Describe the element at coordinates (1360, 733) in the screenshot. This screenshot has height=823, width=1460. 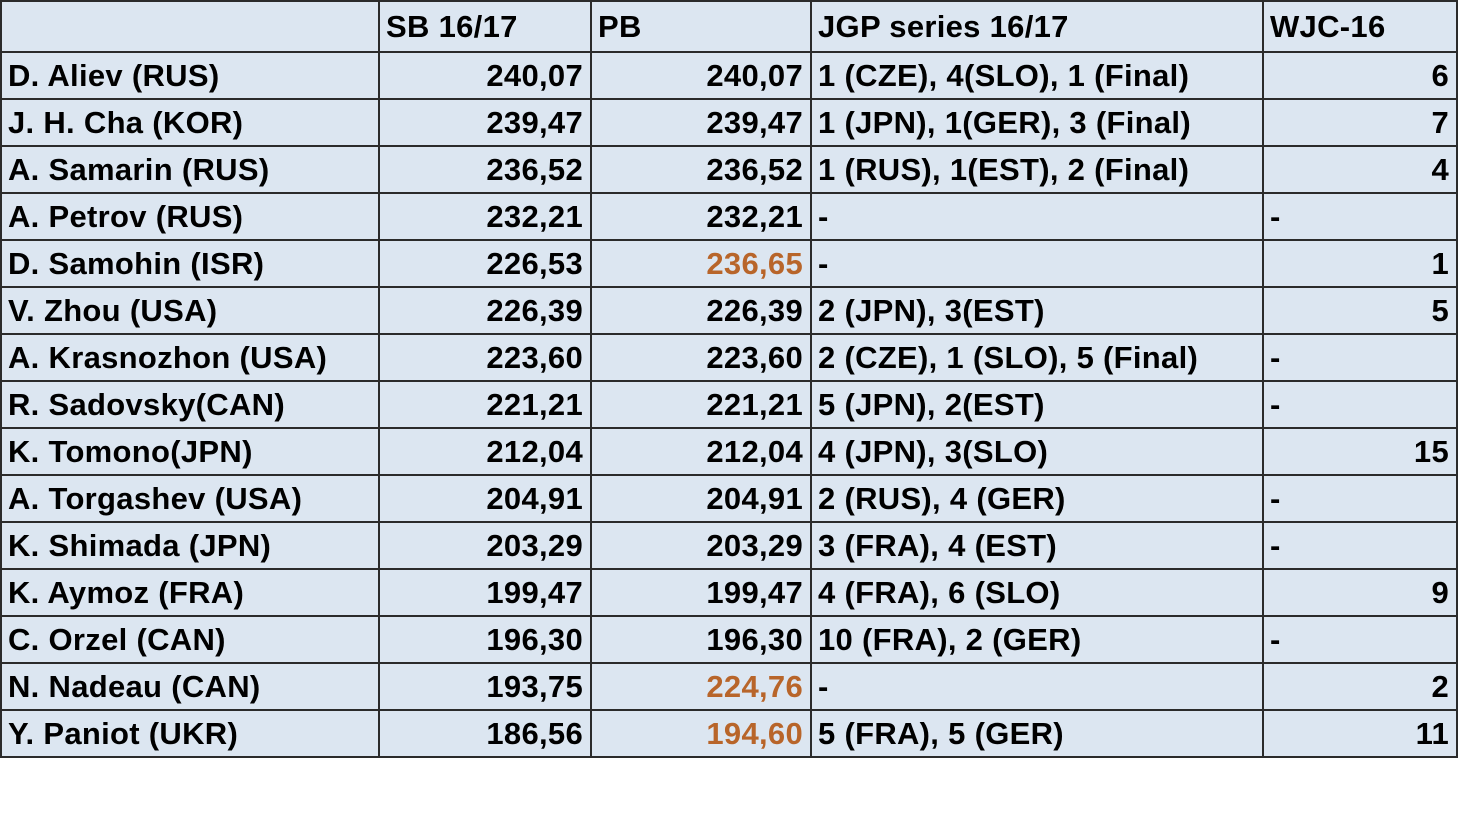
I see `cell-wjc: 11` at that location.